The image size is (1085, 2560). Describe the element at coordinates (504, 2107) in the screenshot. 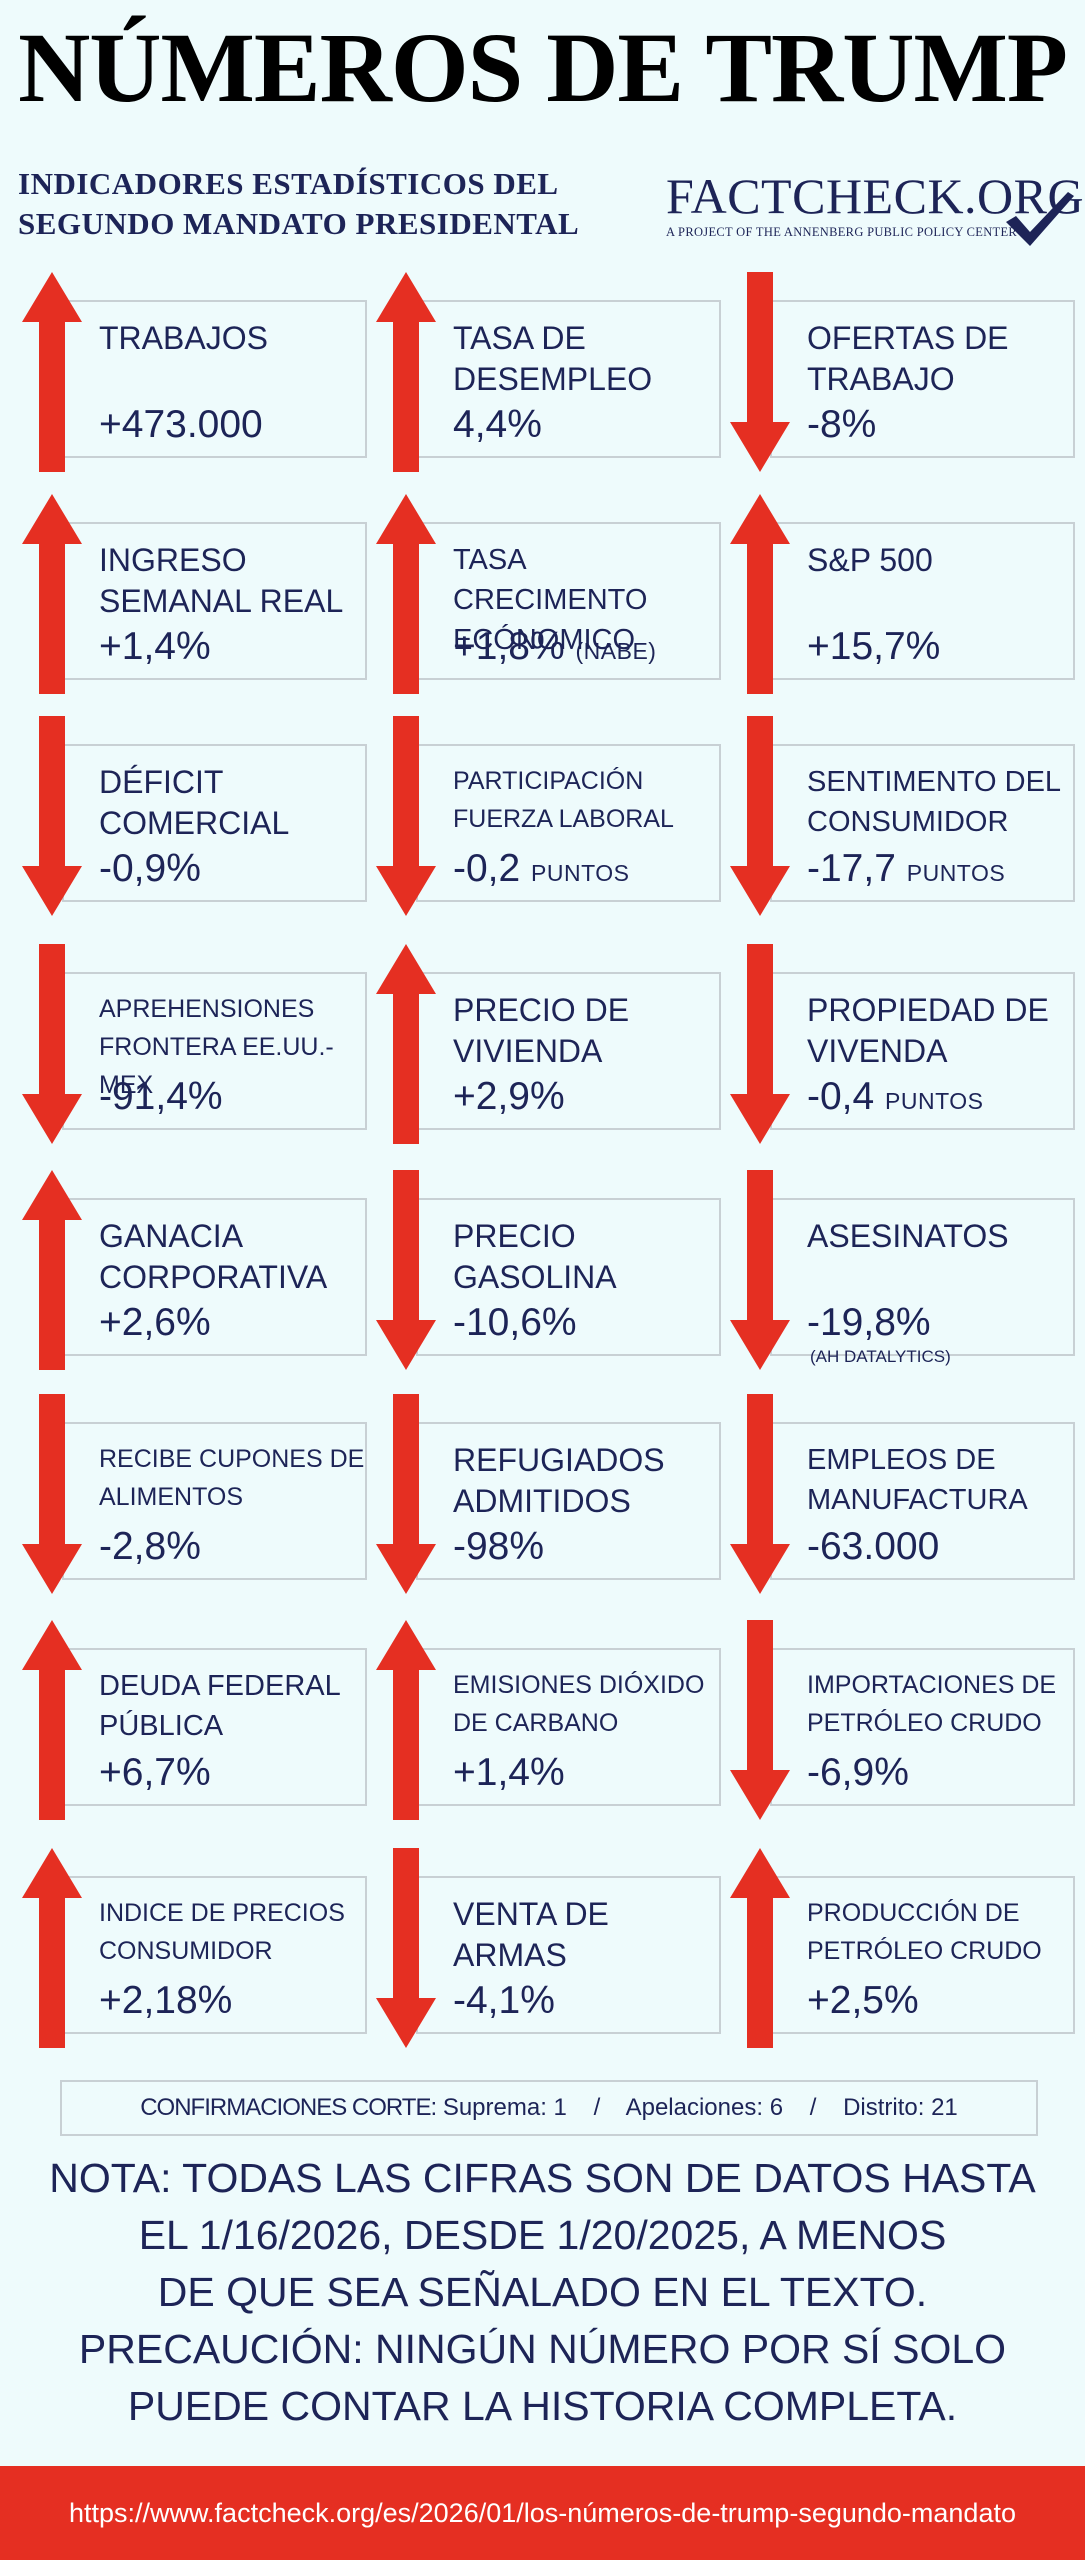

I see `confirmations-supreme: Suprema: 1` at that location.